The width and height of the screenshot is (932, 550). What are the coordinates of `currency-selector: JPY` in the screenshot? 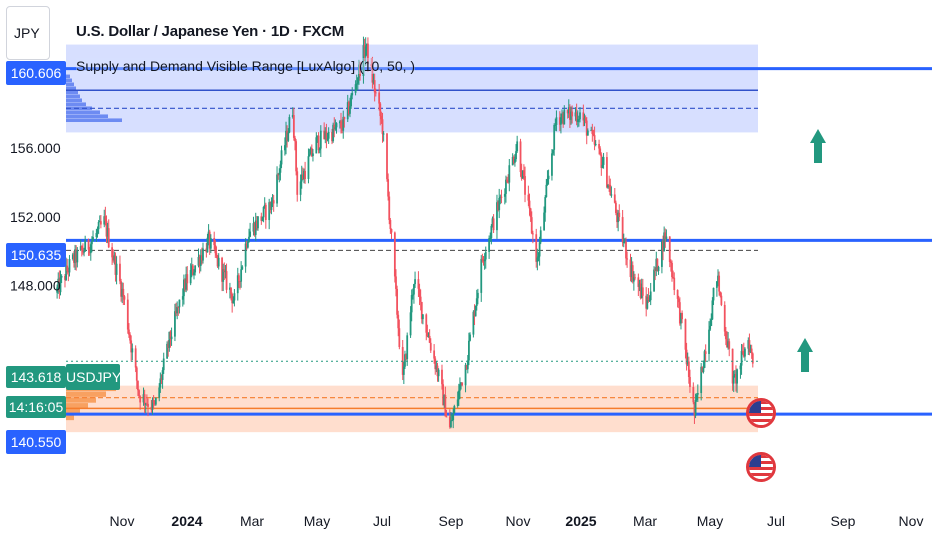 It's located at (28, 33).